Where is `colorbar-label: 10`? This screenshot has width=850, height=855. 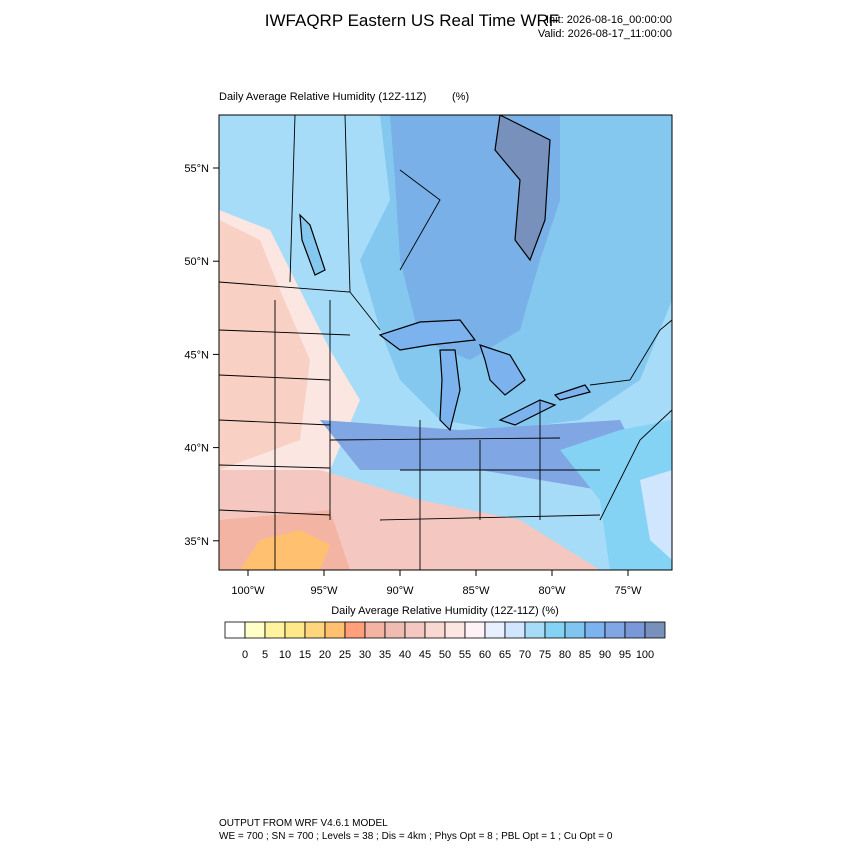 colorbar-label: 10 is located at coordinates (285, 655).